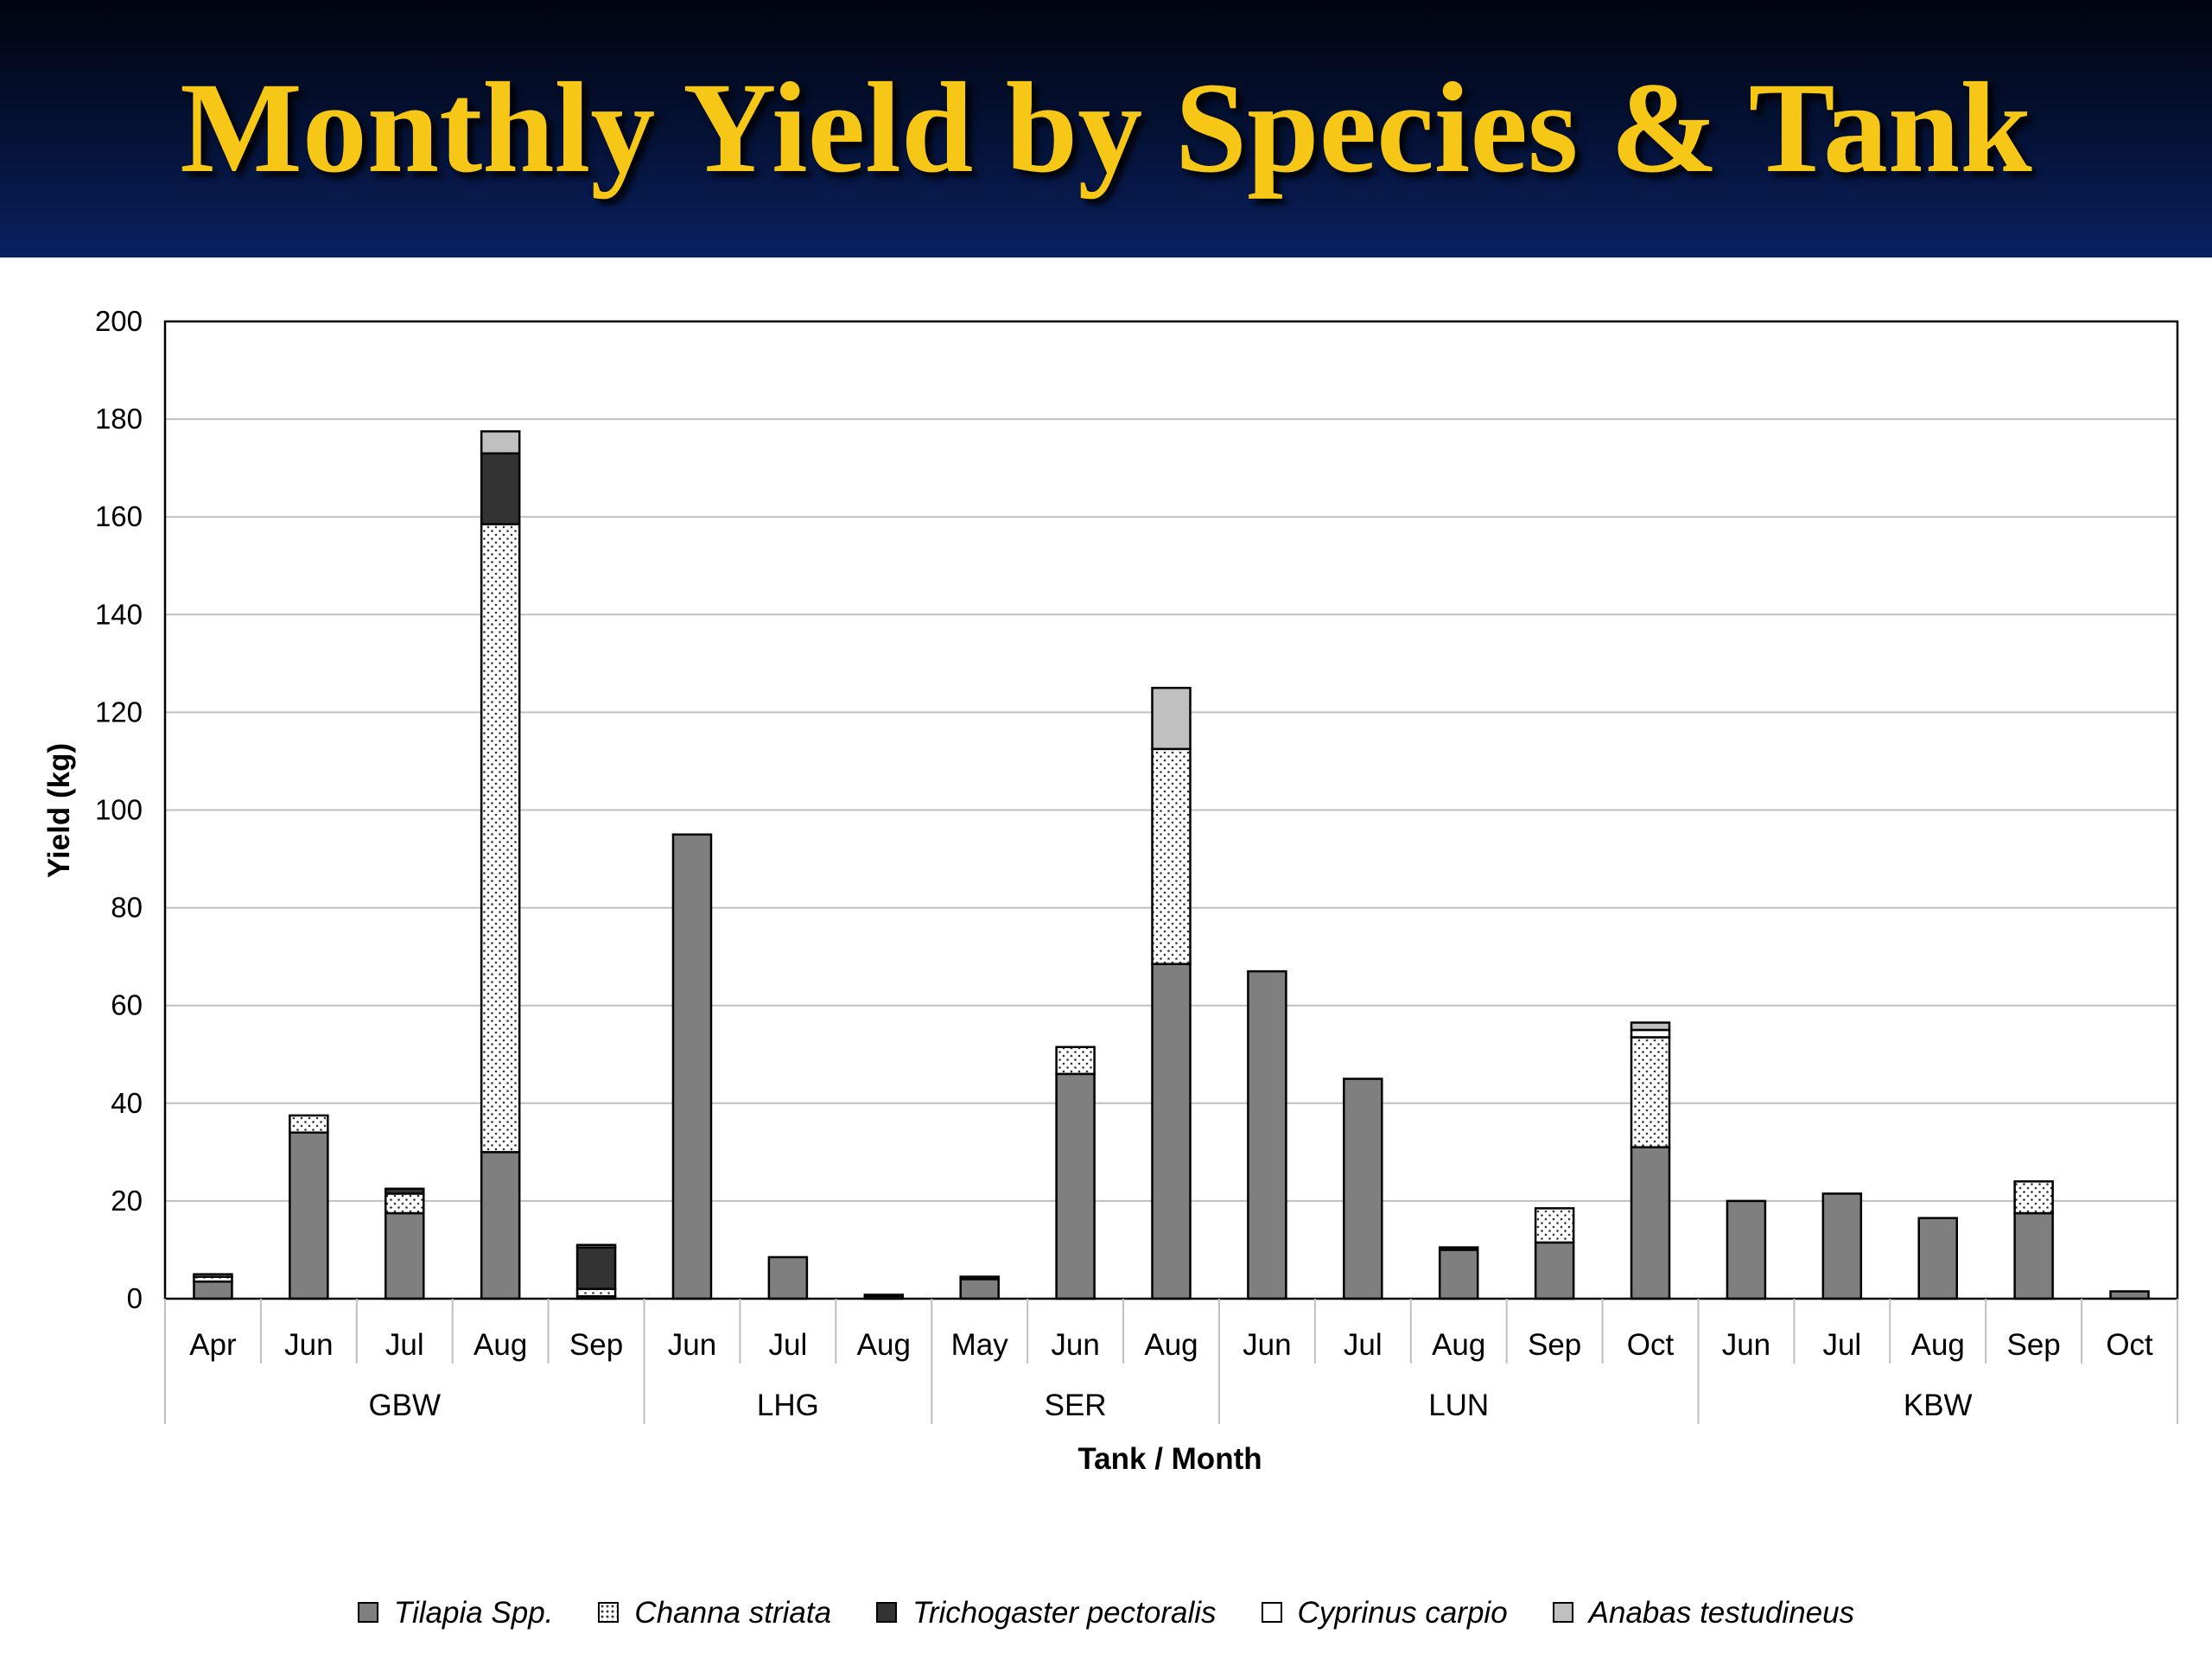  Describe the element at coordinates (127, 1005) in the screenshot. I see `y-tick-label: 60` at that location.